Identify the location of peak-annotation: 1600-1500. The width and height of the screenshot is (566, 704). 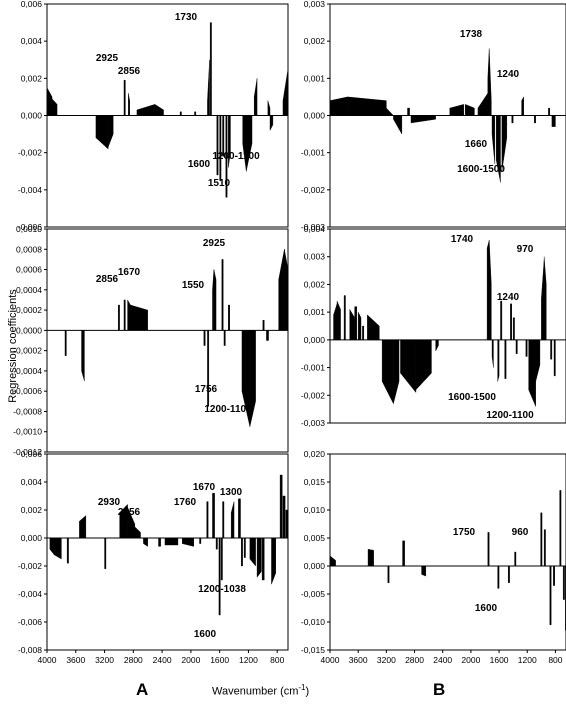
(481, 169).